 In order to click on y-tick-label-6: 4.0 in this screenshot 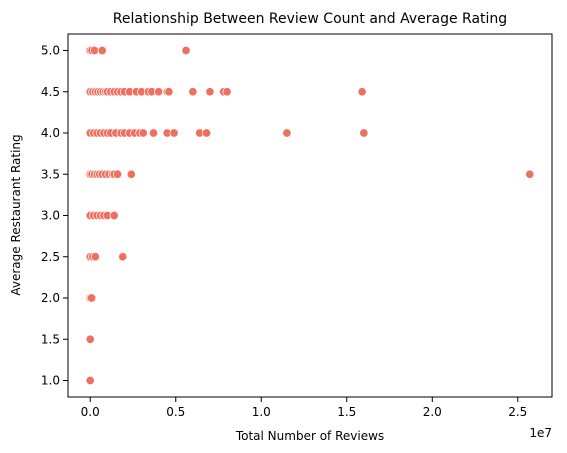, I will do `click(50, 133)`.